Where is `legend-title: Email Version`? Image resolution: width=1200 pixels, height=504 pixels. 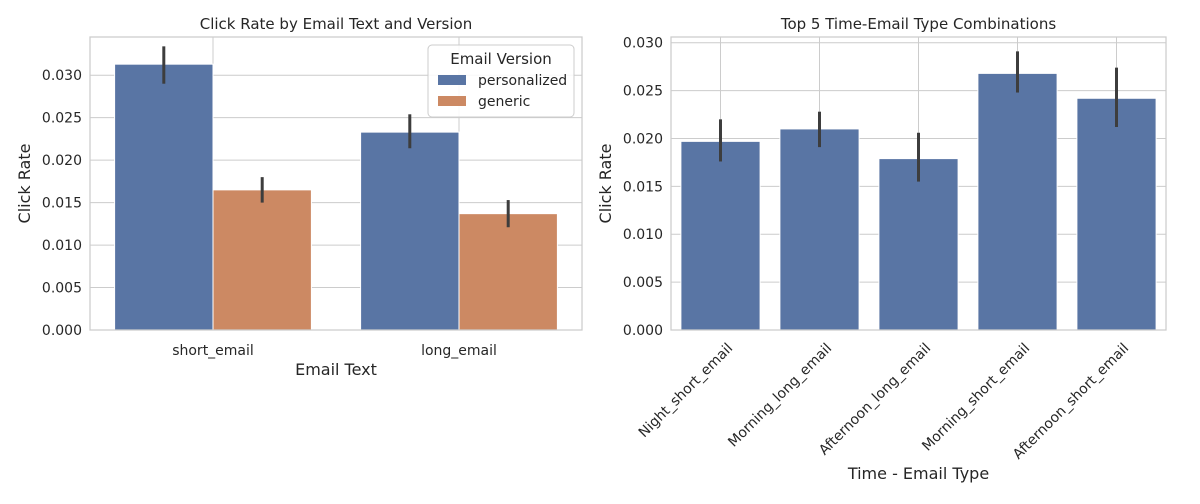 legend-title: Email Version is located at coordinates (501, 59).